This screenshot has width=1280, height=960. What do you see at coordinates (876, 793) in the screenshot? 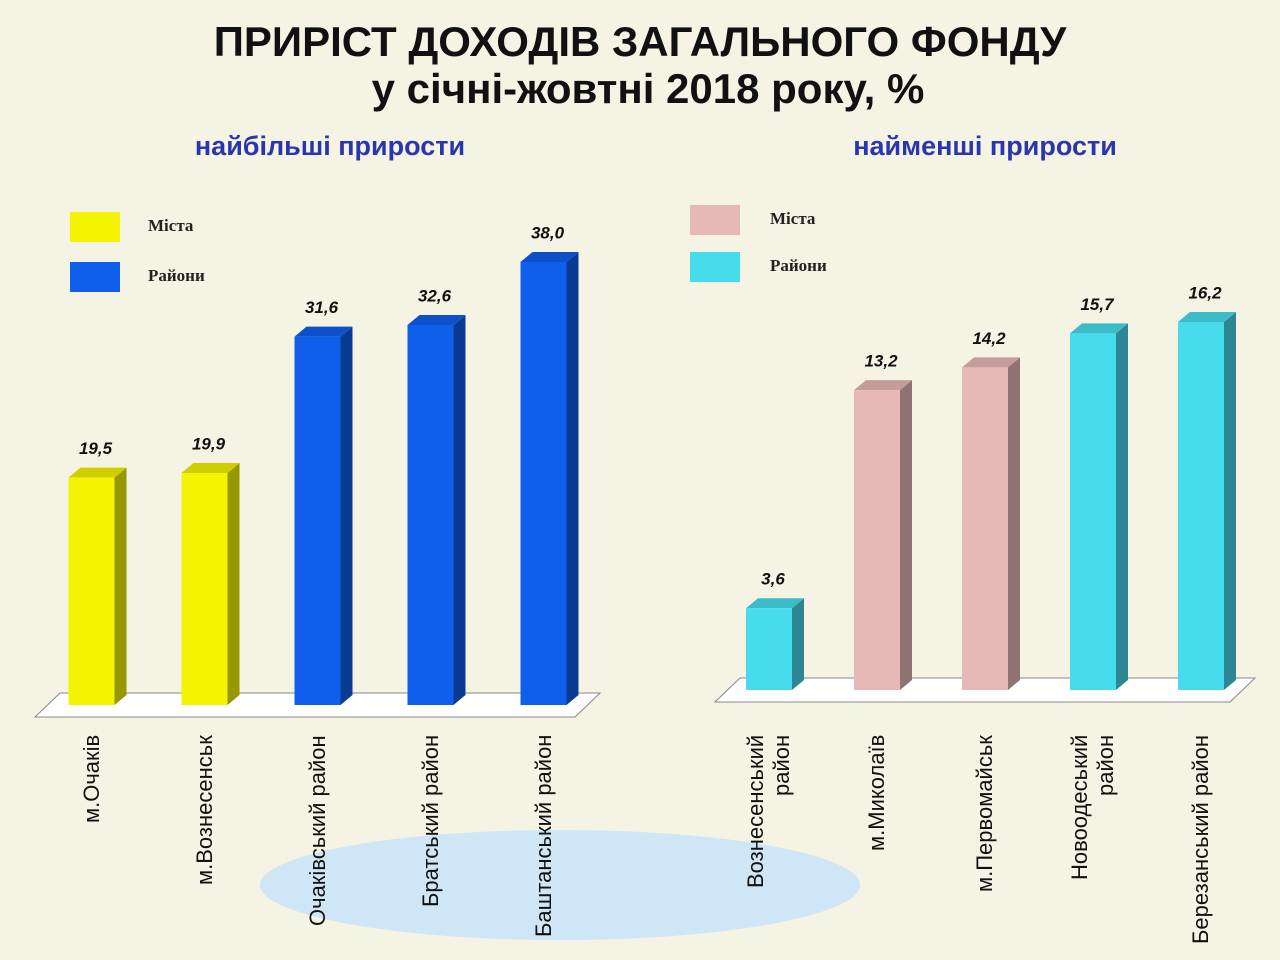
I see `x-tick-label: м.Миколаїв` at bounding box center [876, 793].